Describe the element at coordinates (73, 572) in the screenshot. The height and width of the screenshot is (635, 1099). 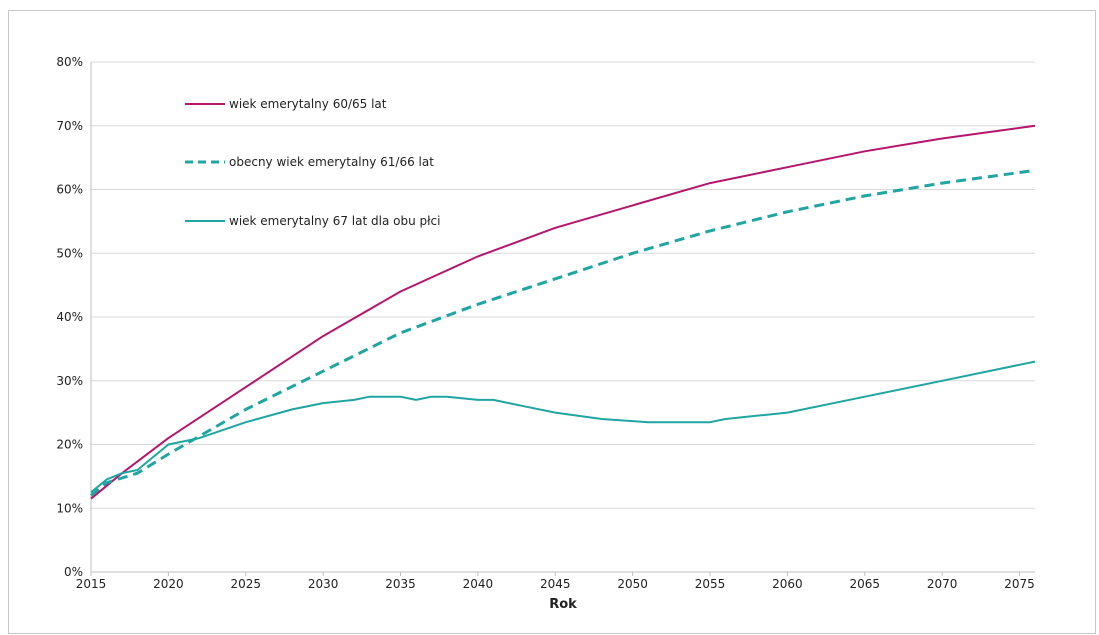
I see `y-tick-label: 0%` at that location.